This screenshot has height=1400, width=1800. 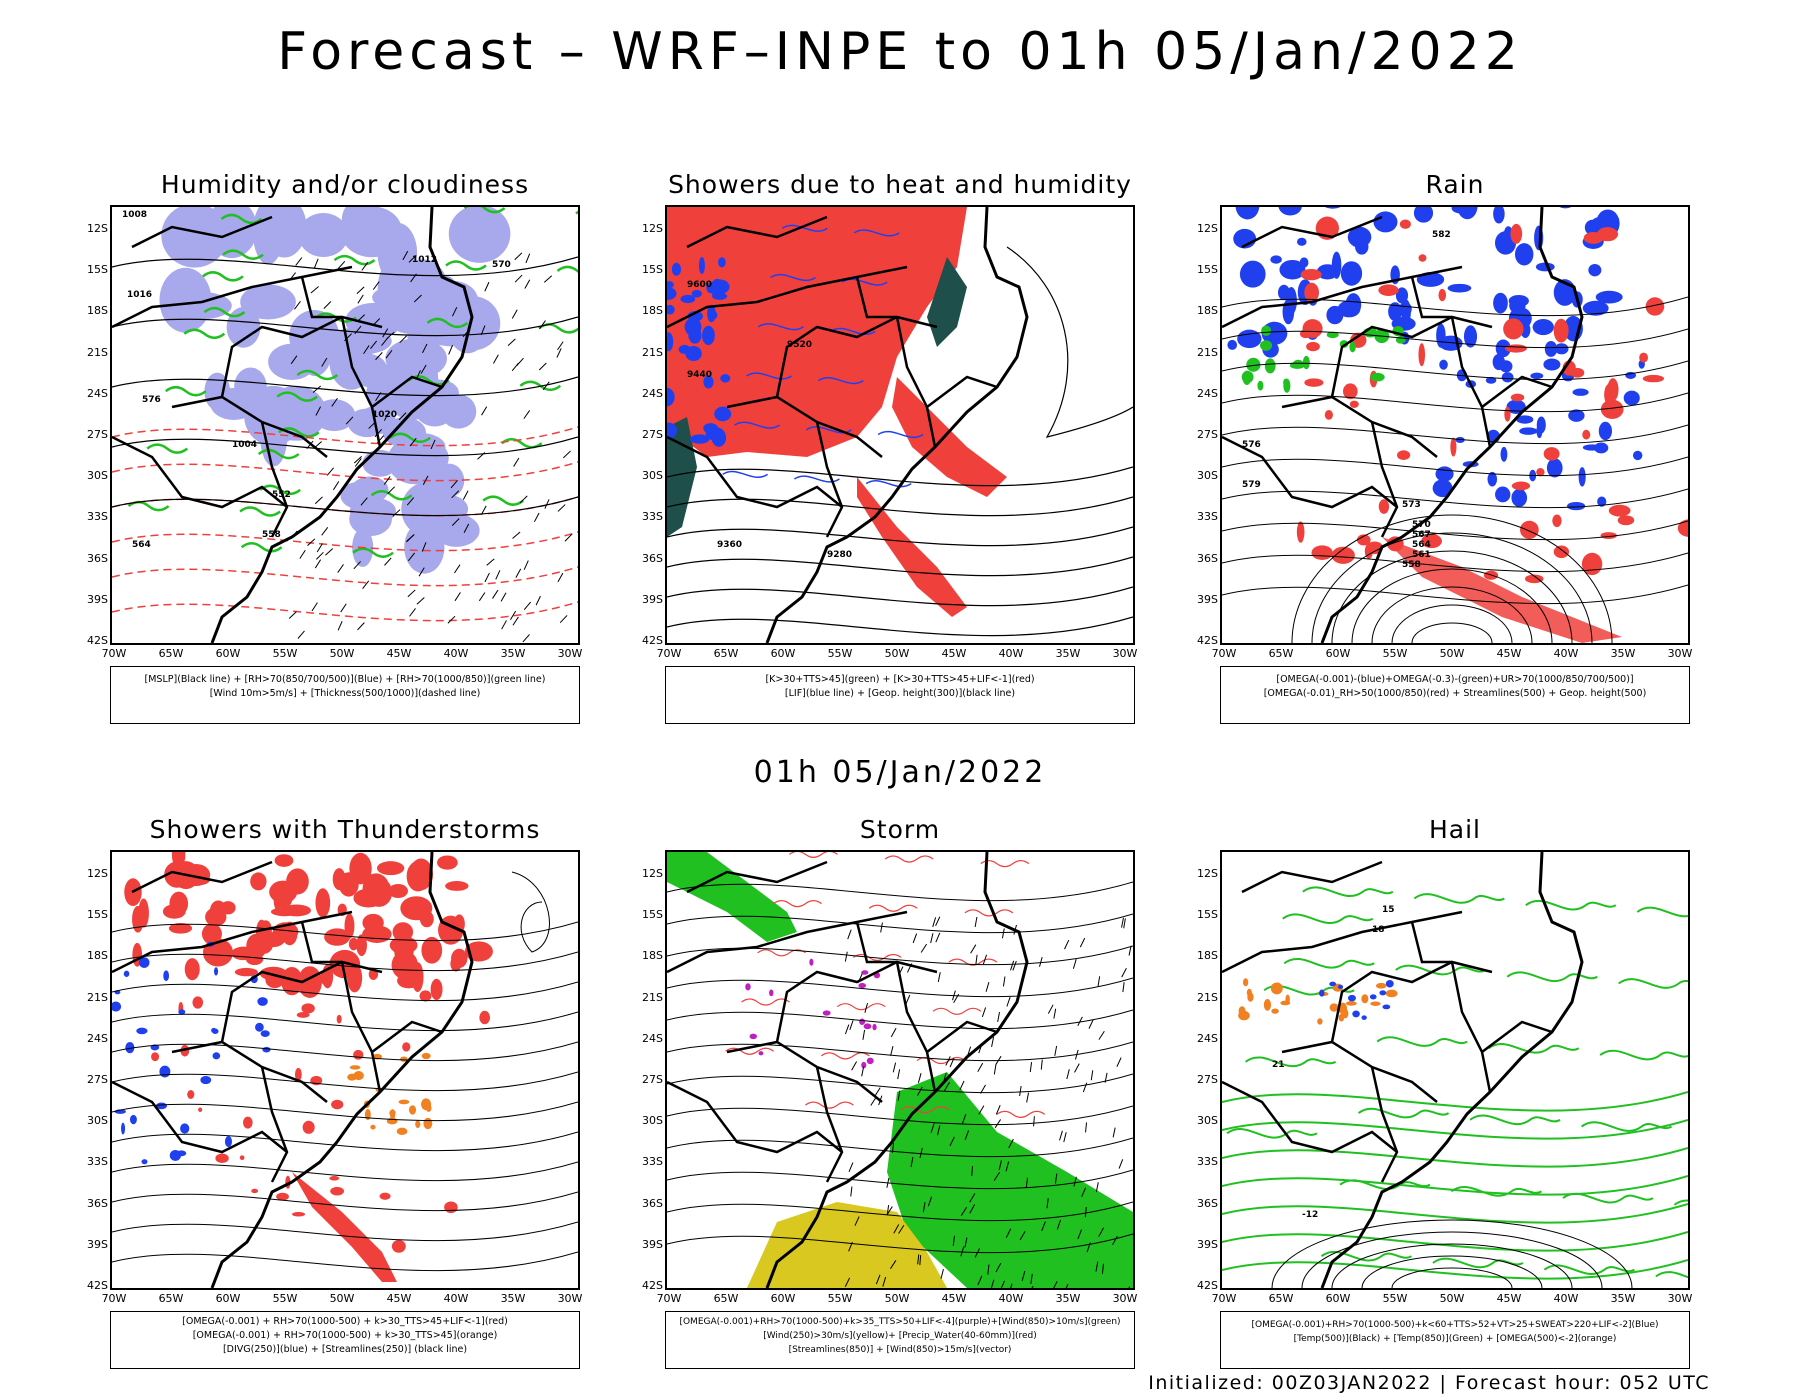 What do you see at coordinates (97, 270) in the screenshot?
I see `lat-tick-label: 15S` at bounding box center [97, 270].